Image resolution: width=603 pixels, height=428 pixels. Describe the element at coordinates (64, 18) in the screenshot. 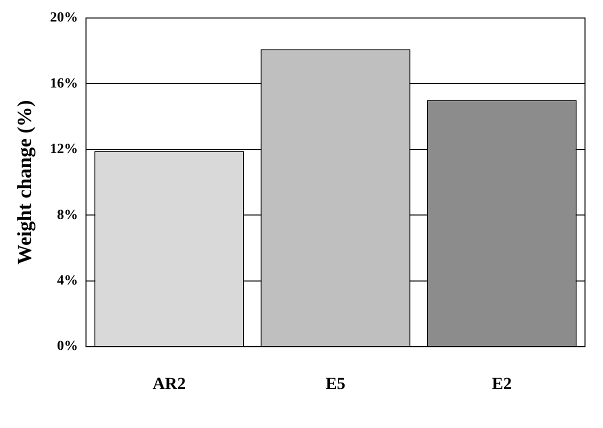

I see `y-tick-label: 20%` at that location.